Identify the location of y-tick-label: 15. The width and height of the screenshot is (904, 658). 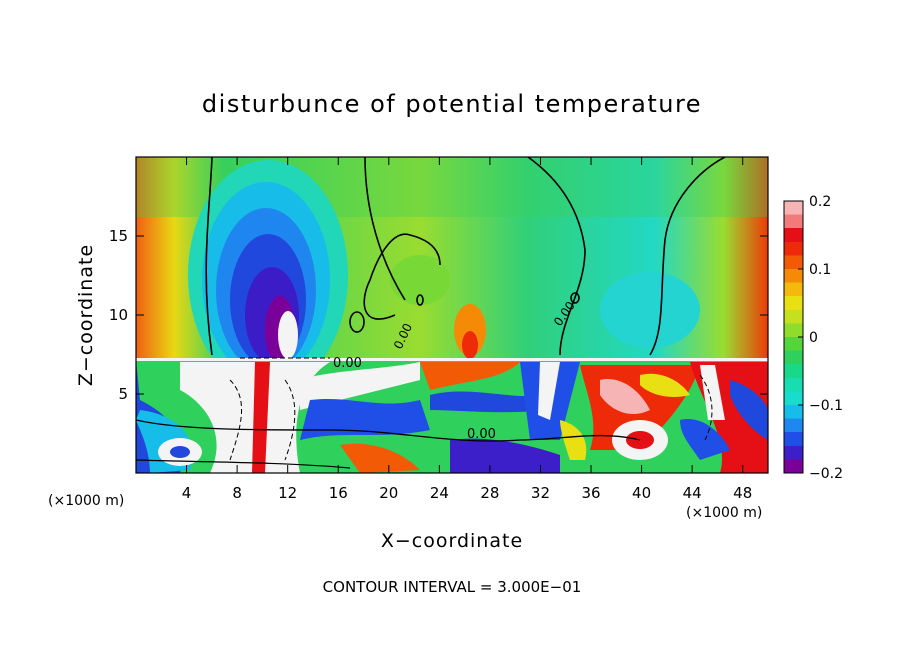
(118, 236).